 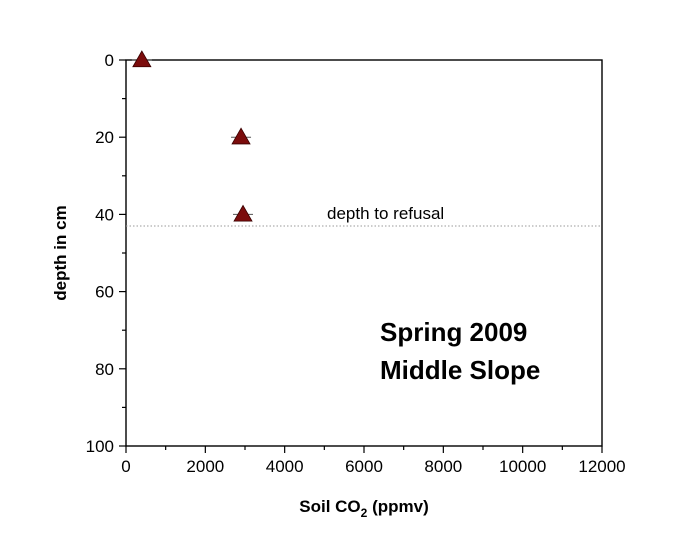 I want to click on y-tick-label: 0, so click(x=109, y=60).